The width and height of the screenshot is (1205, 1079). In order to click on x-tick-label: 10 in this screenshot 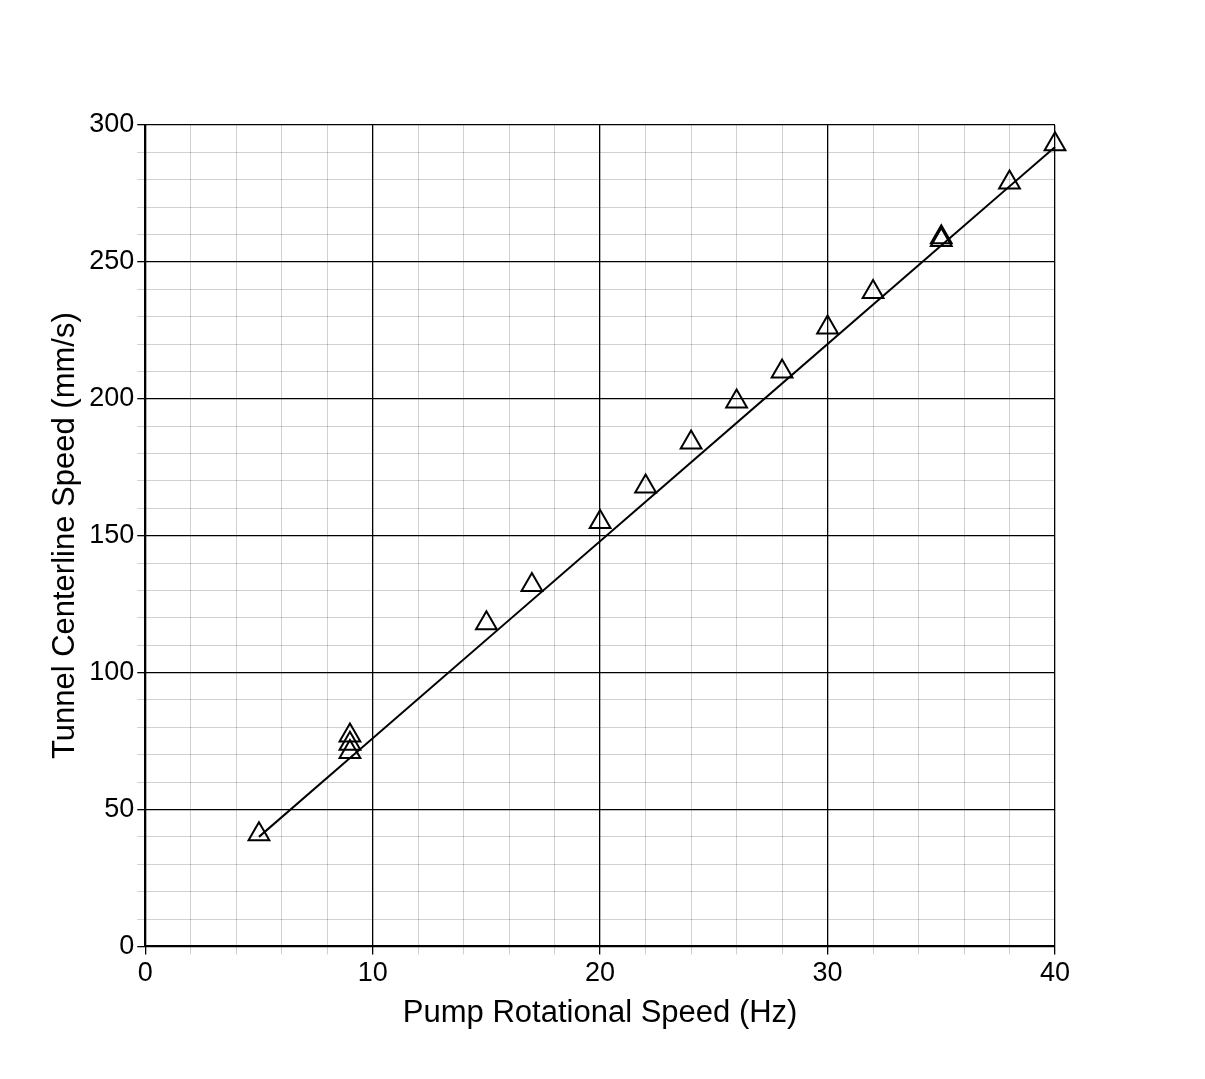, I will do `click(372, 972)`.